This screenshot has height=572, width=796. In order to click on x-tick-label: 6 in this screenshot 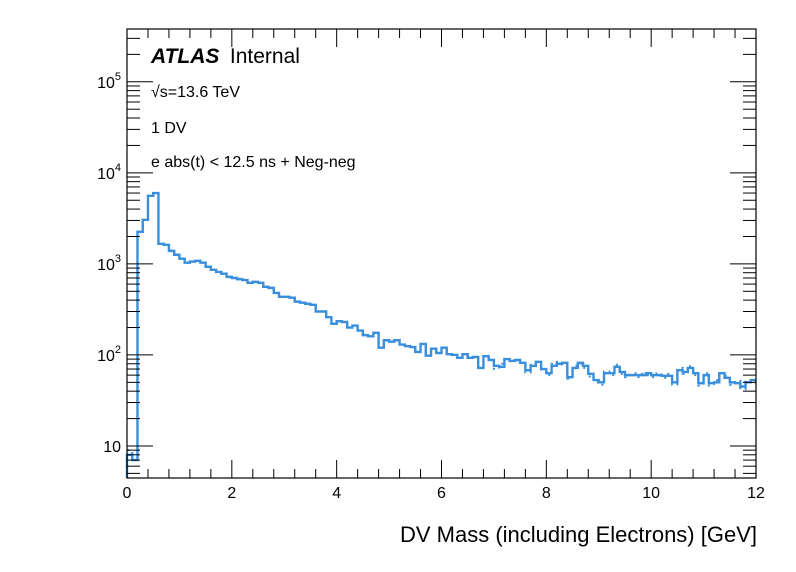, I will do `click(441, 493)`.